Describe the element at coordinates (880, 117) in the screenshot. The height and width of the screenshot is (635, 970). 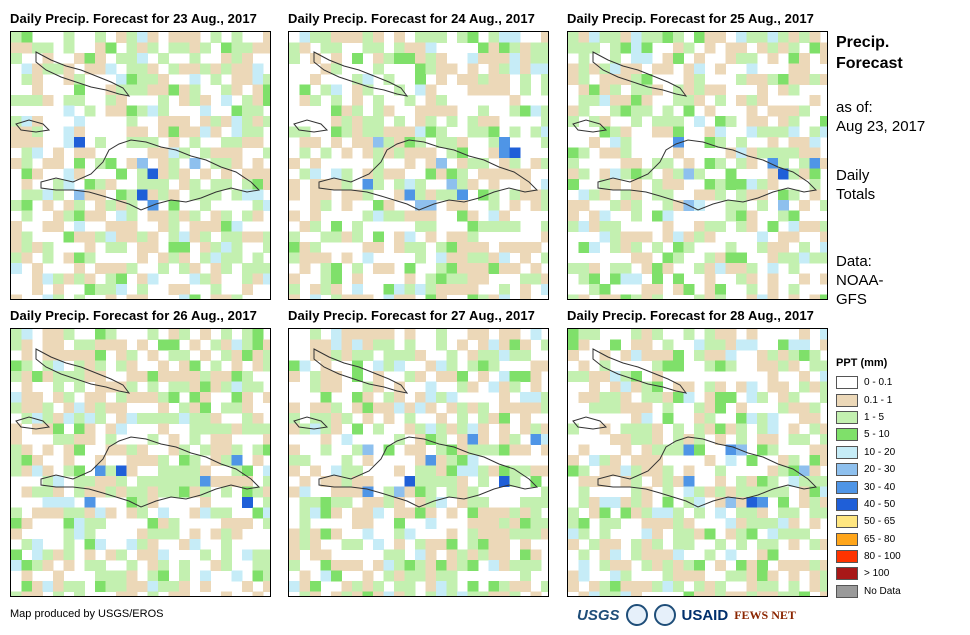
I see `as-of-block: as of: Aug 23, 2017` at that location.